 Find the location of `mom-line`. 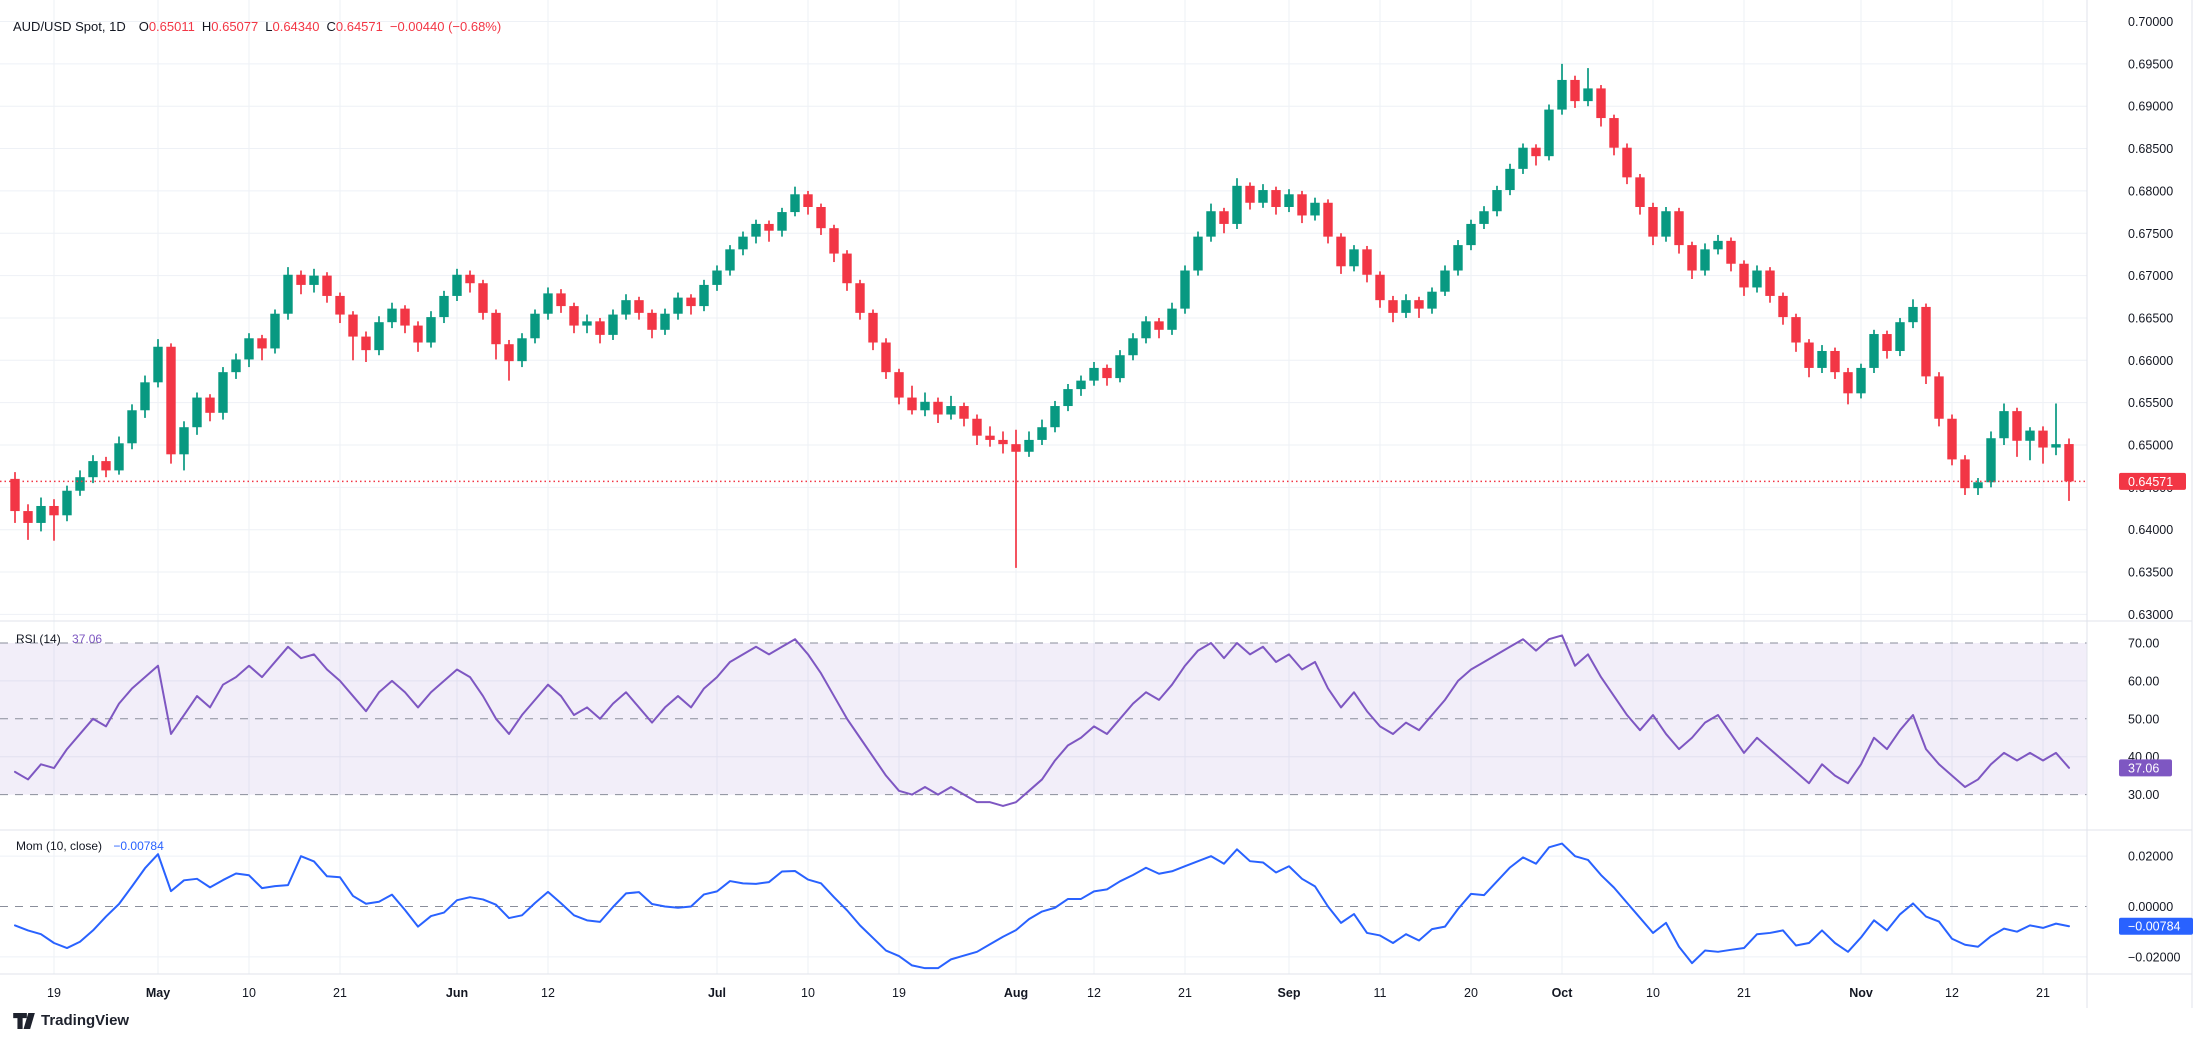

mom-line is located at coordinates (1042, 906).